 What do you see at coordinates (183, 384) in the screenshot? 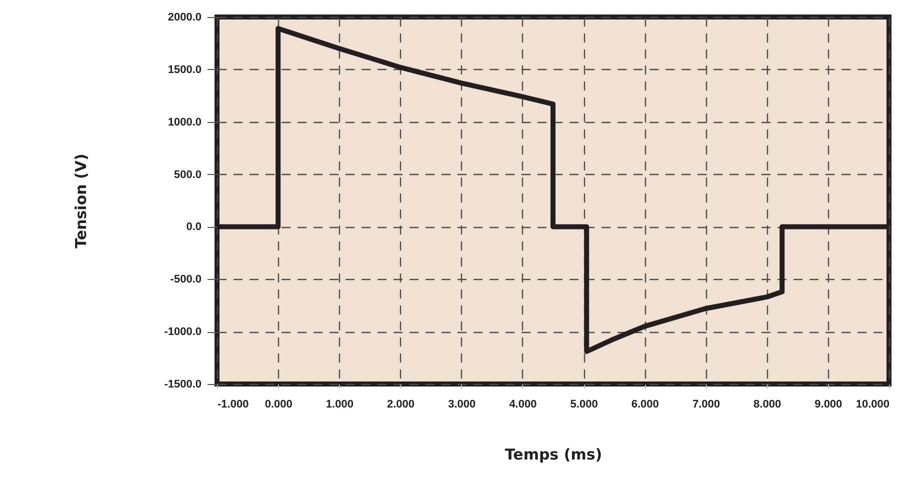
I see `y-tick-label: -1500.0` at bounding box center [183, 384].